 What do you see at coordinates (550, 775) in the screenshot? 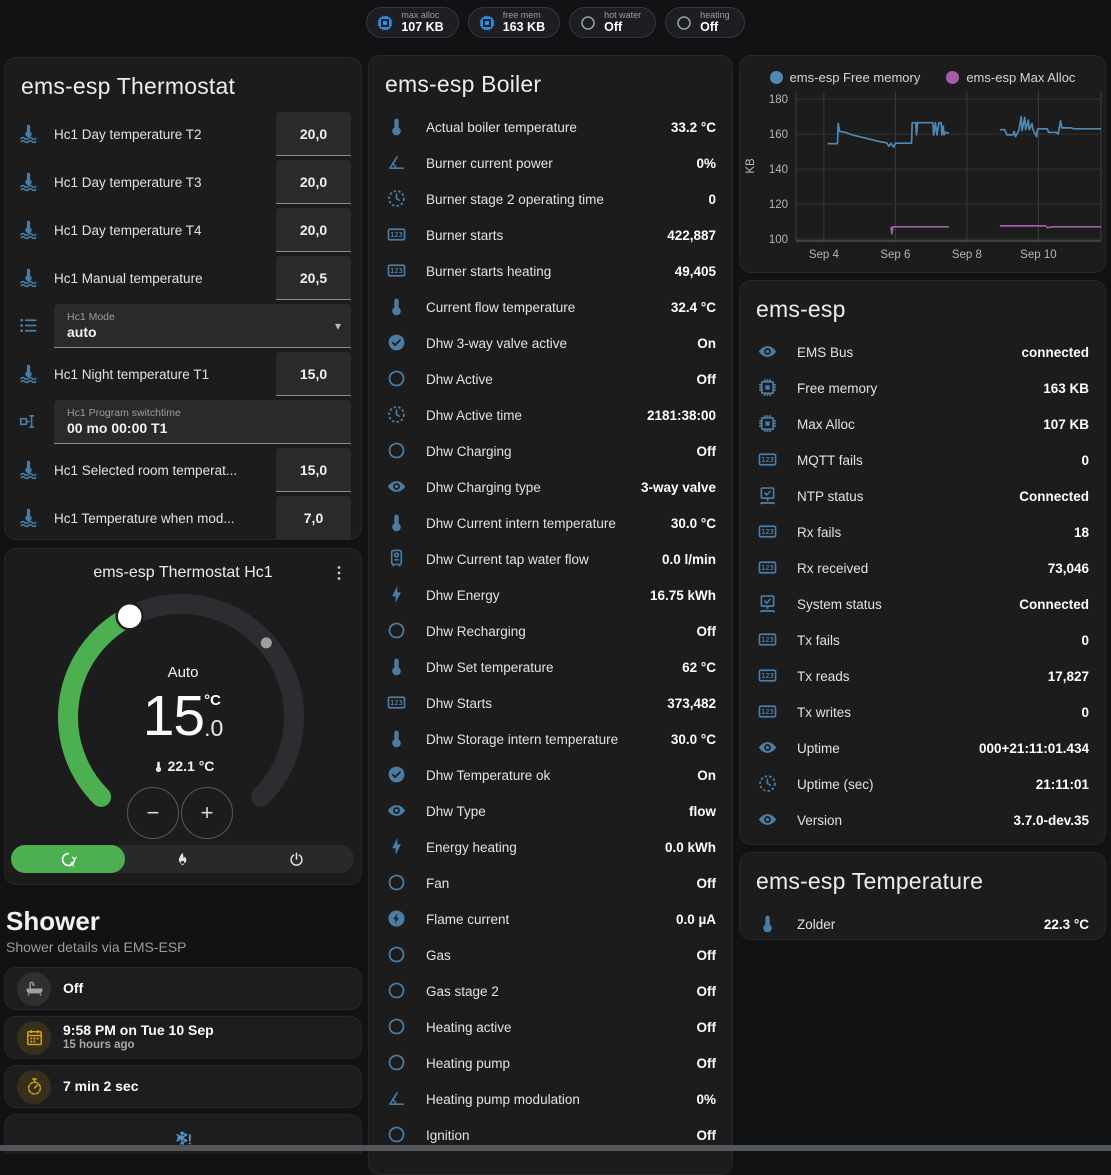
I see `entity-row: Dhw Temperature ok On` at bounding box center [550, 775].